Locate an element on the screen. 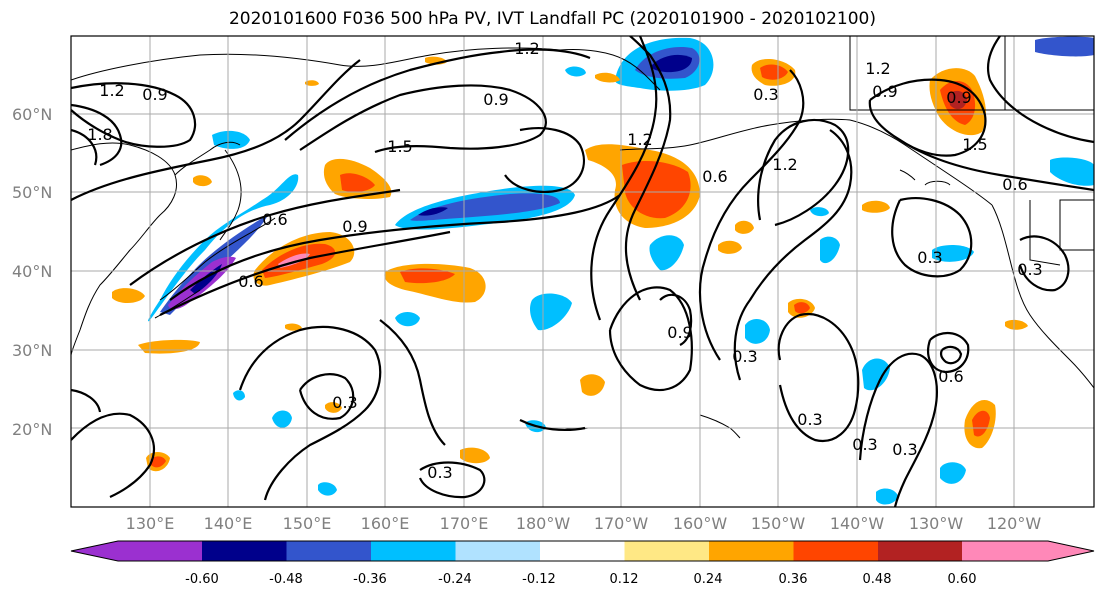 This screenshot has height=601, width=1105. colorbar-tick-label: -0.48 is located at coordinates (286, 579).